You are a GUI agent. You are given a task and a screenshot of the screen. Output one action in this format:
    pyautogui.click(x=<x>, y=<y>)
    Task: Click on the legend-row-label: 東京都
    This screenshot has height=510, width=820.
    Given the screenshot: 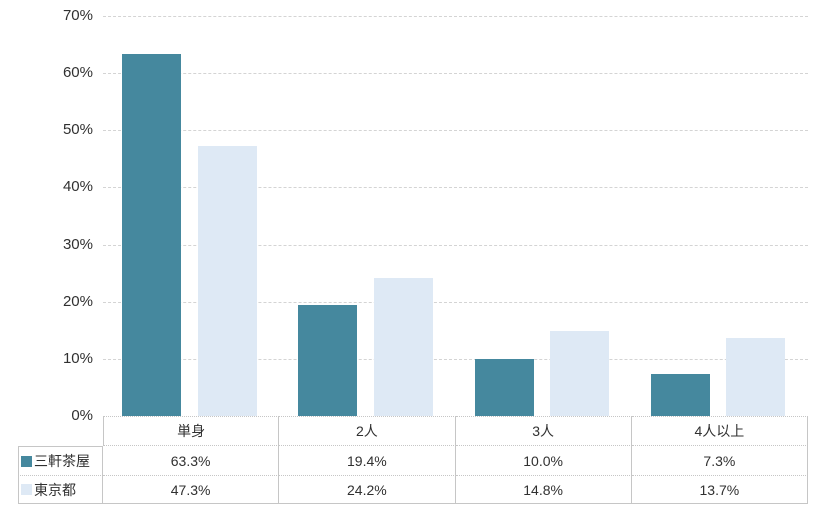 What is the action you would take?
    pyautogui.click(x=60, y=490)
    